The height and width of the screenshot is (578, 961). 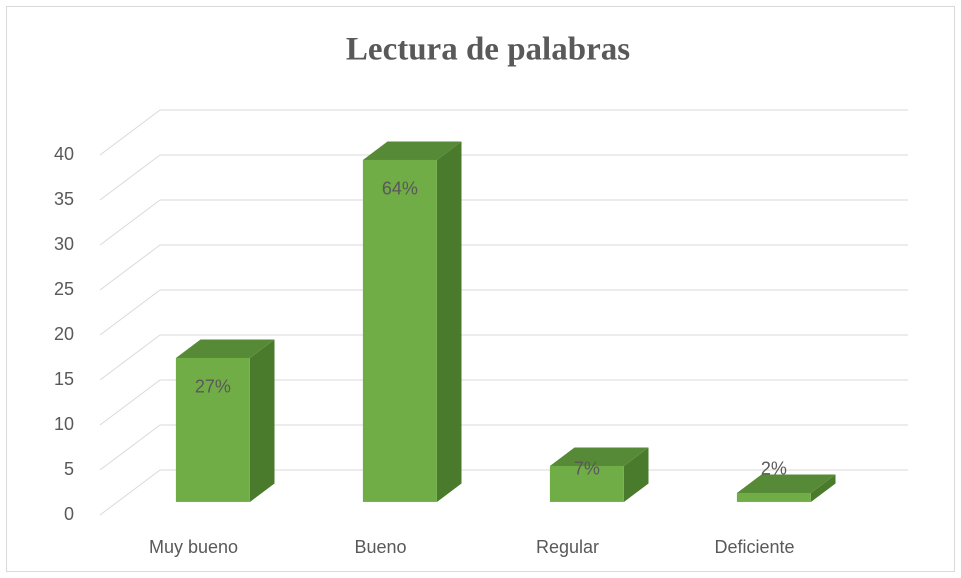 What do you see at coordinates (567, 547) in the screenshot?
I see `x-tick-label: Regular` at bounding box center [567, 547].